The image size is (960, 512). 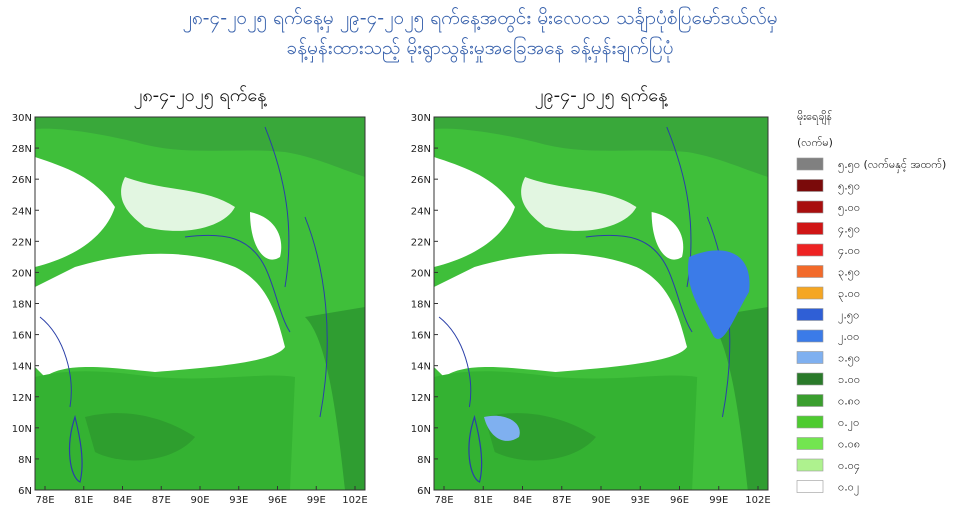 I want to click on legend-label: ၀.၀၂, so click(x=848, y=488).